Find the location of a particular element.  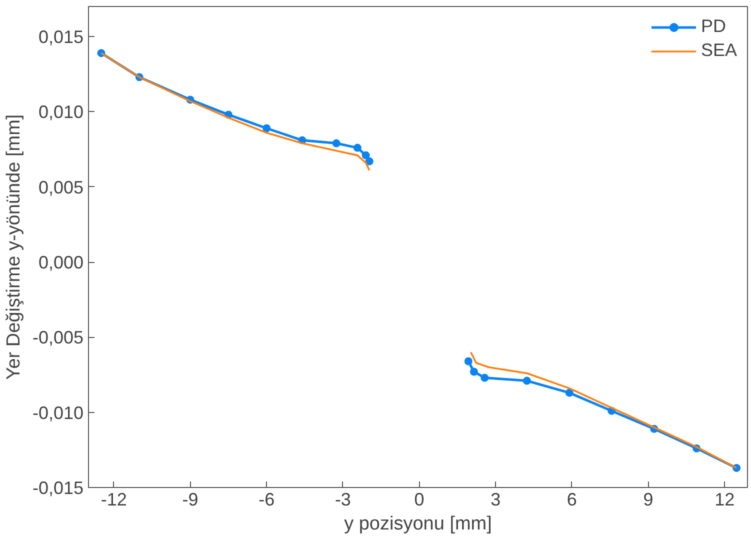

x-tick-label: 3 is located at coordinates (495, 500).